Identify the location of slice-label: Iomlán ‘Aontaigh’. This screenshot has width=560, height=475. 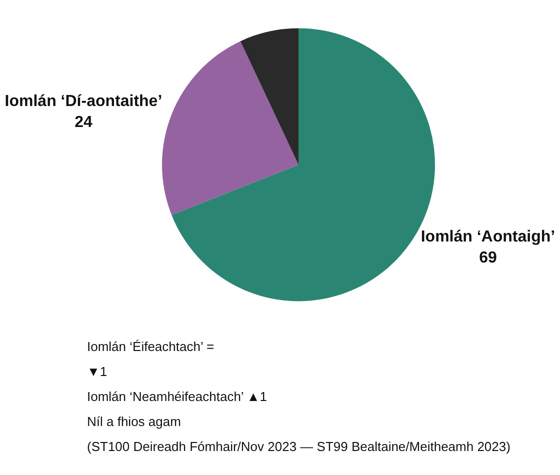
(488, 237).